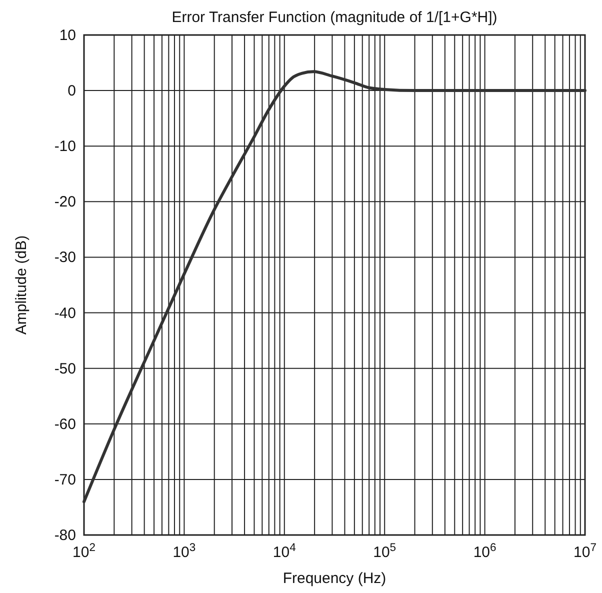 Image resolution: width=602 pixels, height=593 pixels. What do you see at coordinates (65, 202) in the screenshot?
I see `y-tick-label: -20` at bounding box center [65, 202].